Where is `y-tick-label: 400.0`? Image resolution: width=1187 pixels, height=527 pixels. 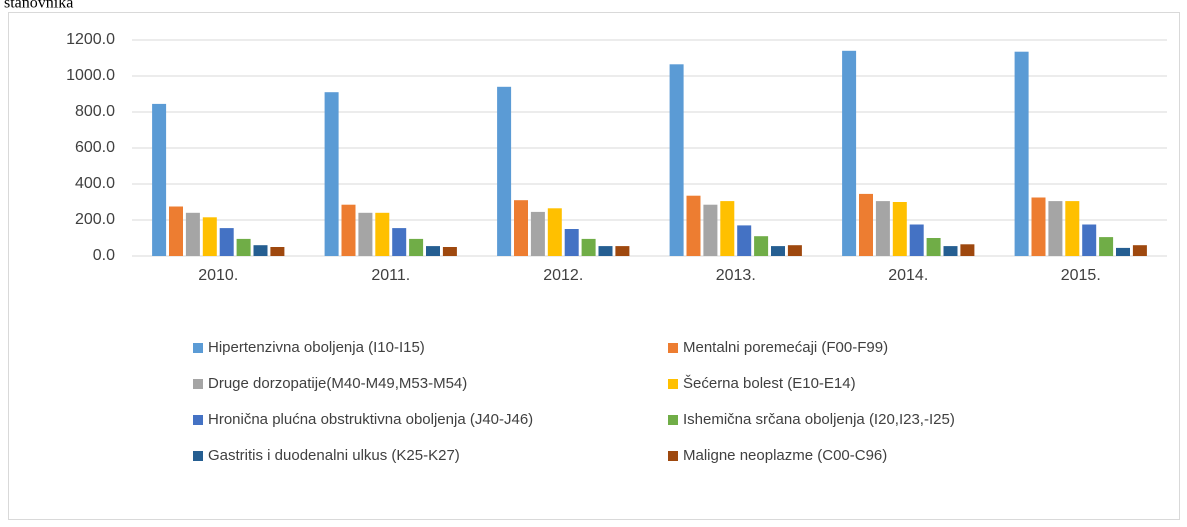
y-tick-label: 400.0 is located at coordinates (95, 183).